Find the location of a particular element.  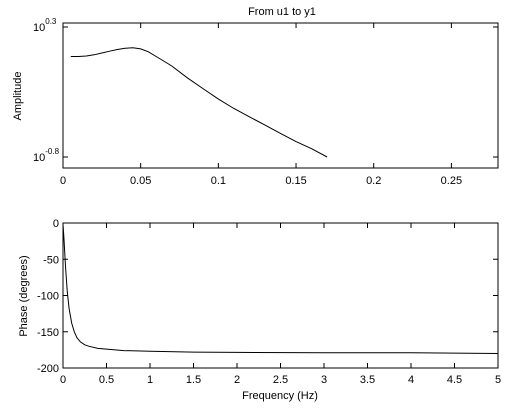

phase-ytick-label: -150 is located at coordinates (48, 333).